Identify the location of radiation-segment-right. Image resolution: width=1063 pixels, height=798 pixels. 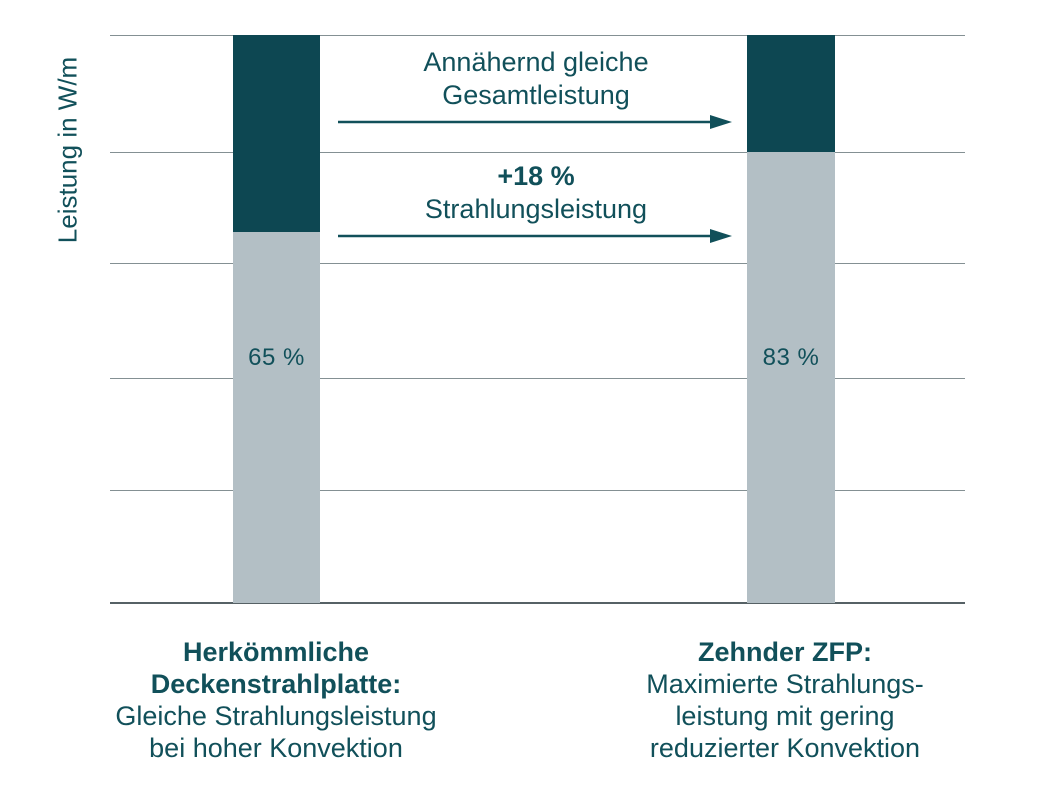
(791, 377).